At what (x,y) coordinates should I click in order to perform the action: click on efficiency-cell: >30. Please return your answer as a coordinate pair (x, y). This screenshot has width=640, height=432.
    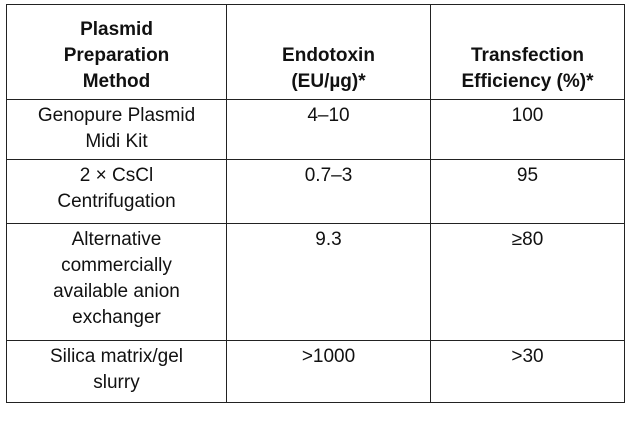
    Looking at the image, I should click on (527, 371).